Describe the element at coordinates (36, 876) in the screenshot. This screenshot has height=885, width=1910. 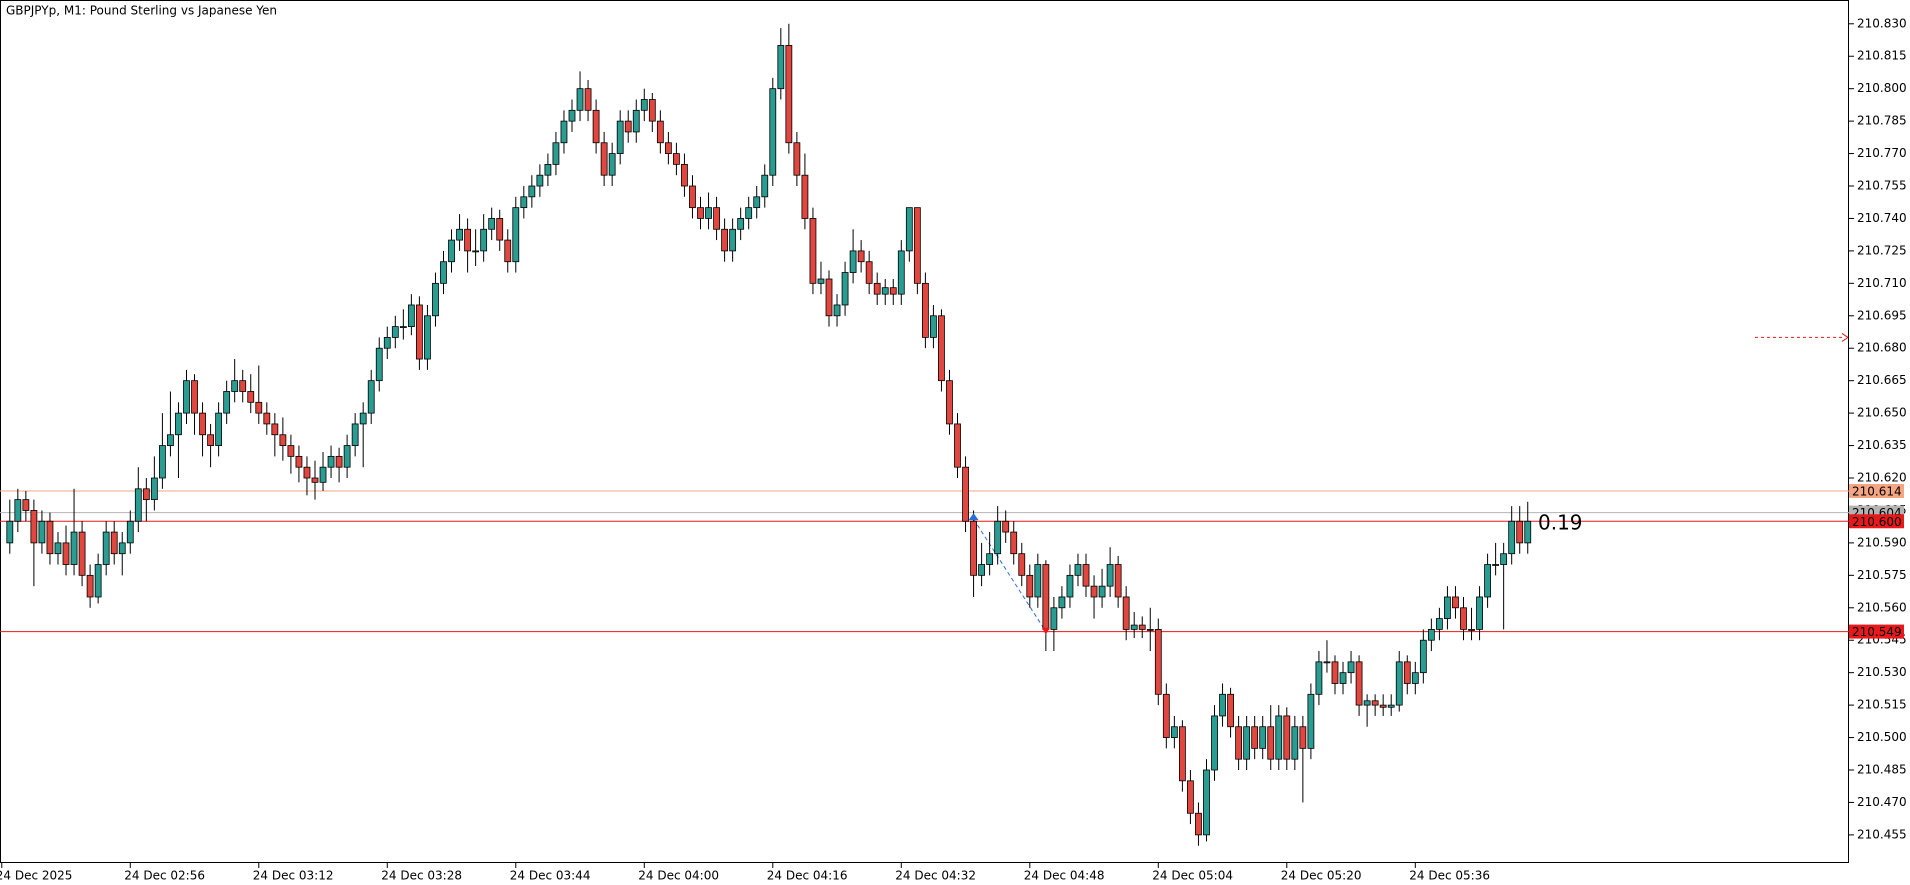
I see `x-tick-label: 24 Dec 2025` at that location.